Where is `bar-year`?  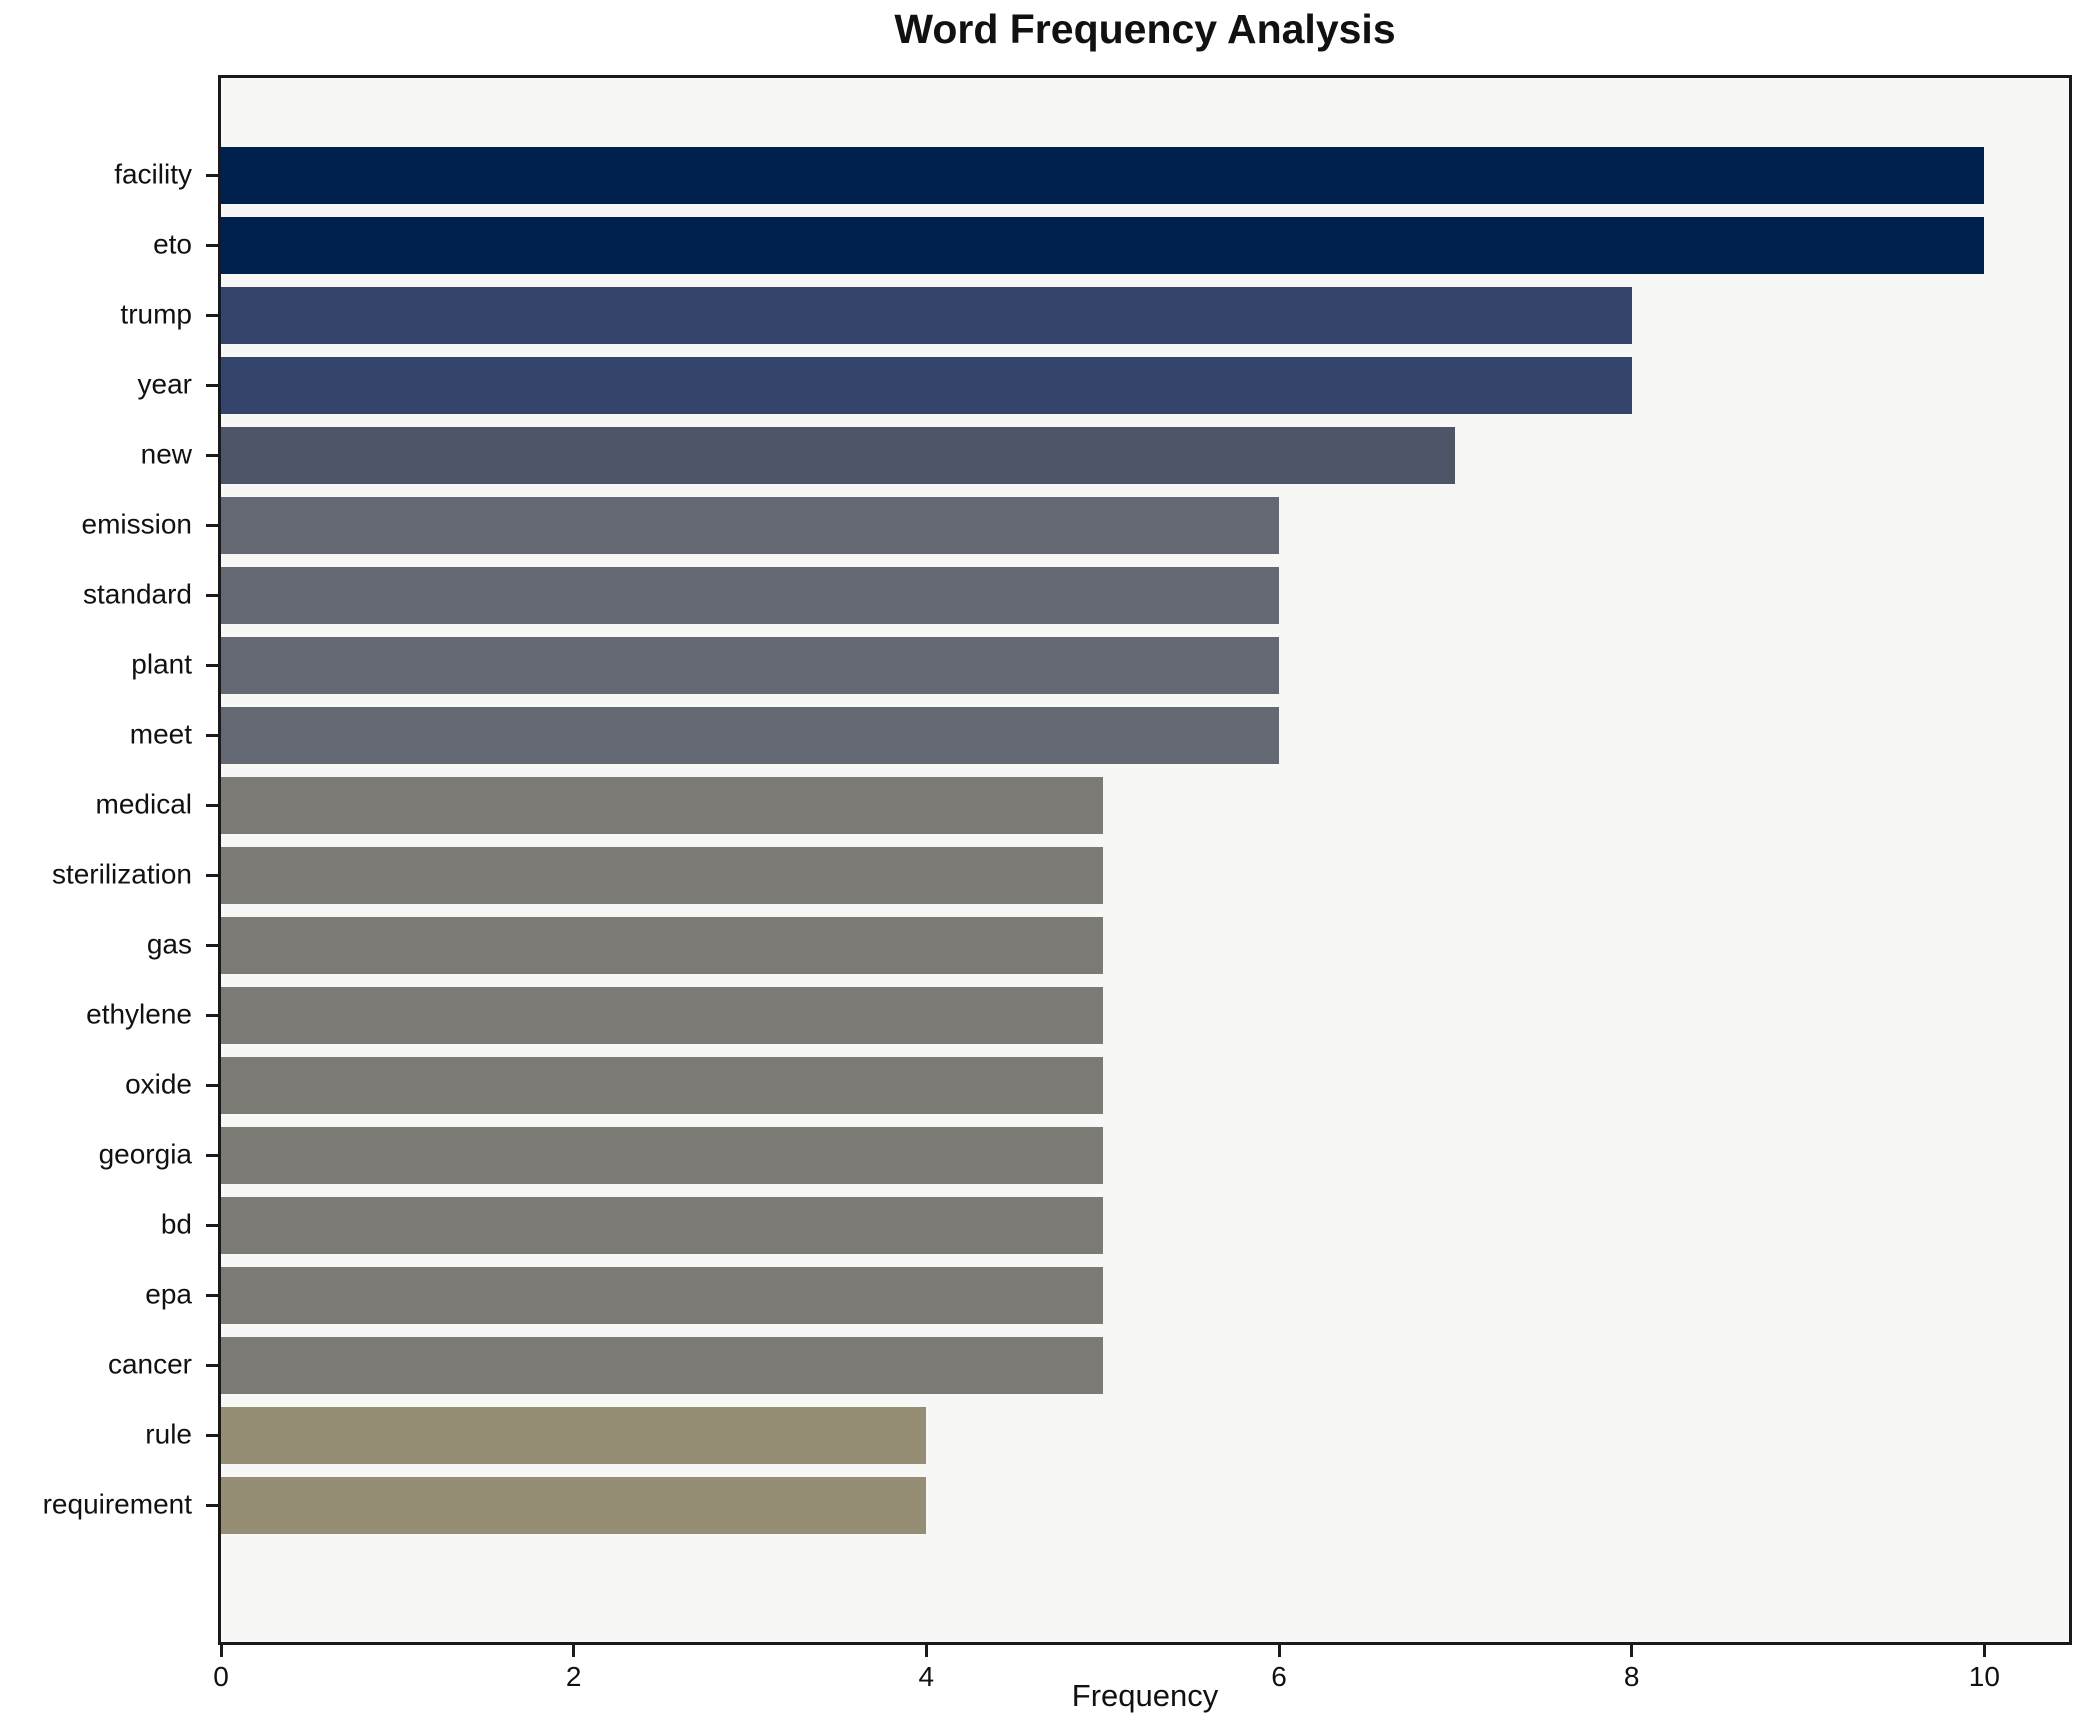 bar-year is located at coordinates (926, 385).